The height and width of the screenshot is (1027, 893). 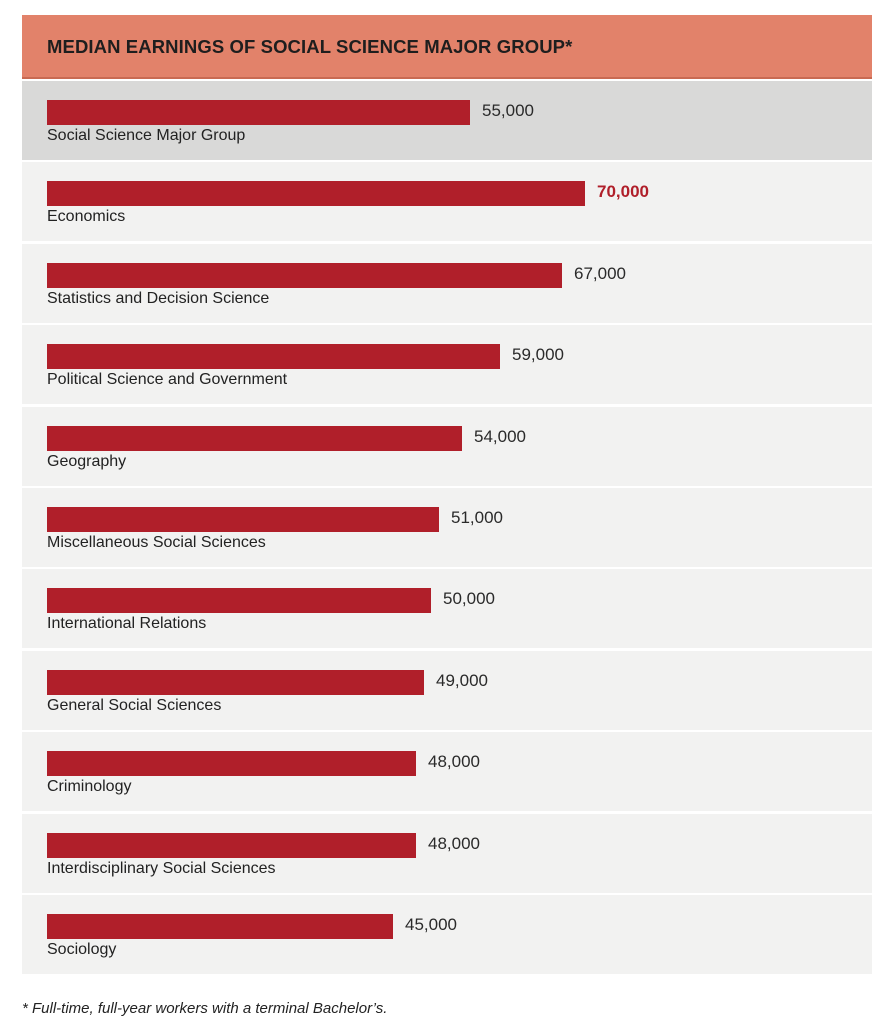 What do you see at coordinates (127, 624) in the screenshot?
I see `category-label: International Relations` at bounding box center [127, 624].